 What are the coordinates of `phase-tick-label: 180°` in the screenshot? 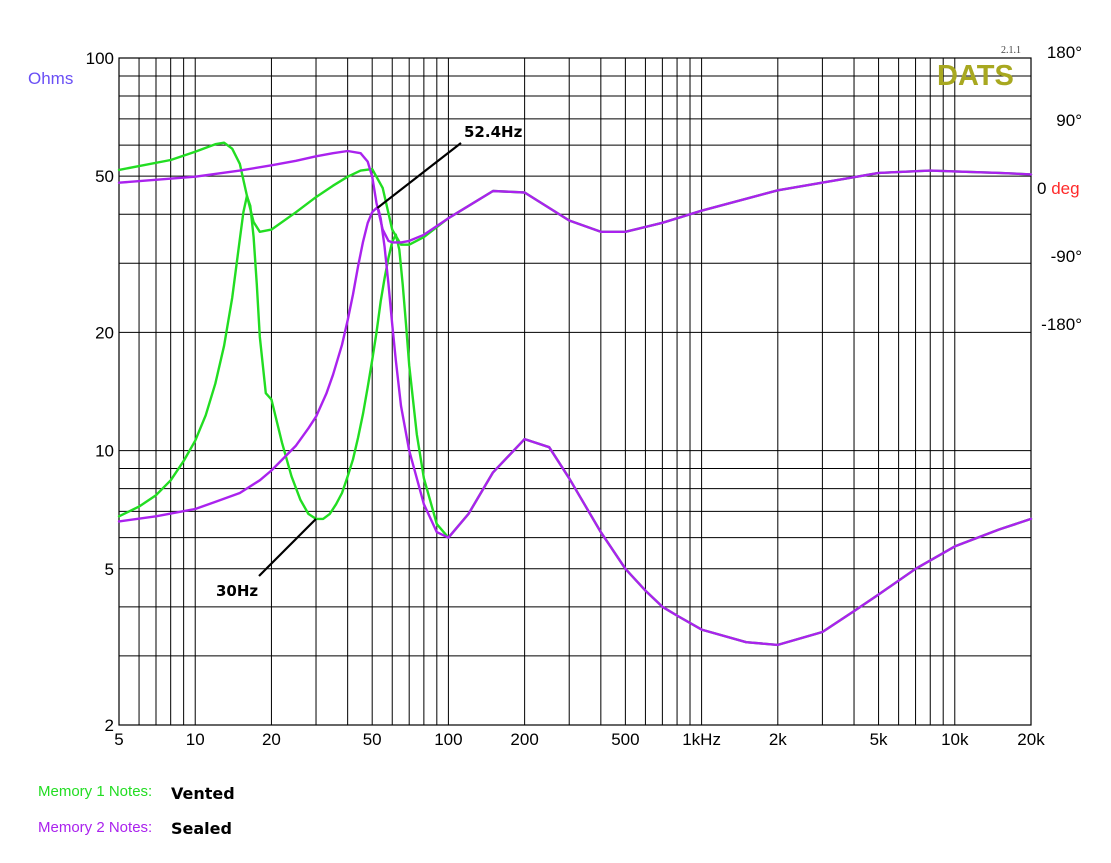 It's located at (1064, 52).